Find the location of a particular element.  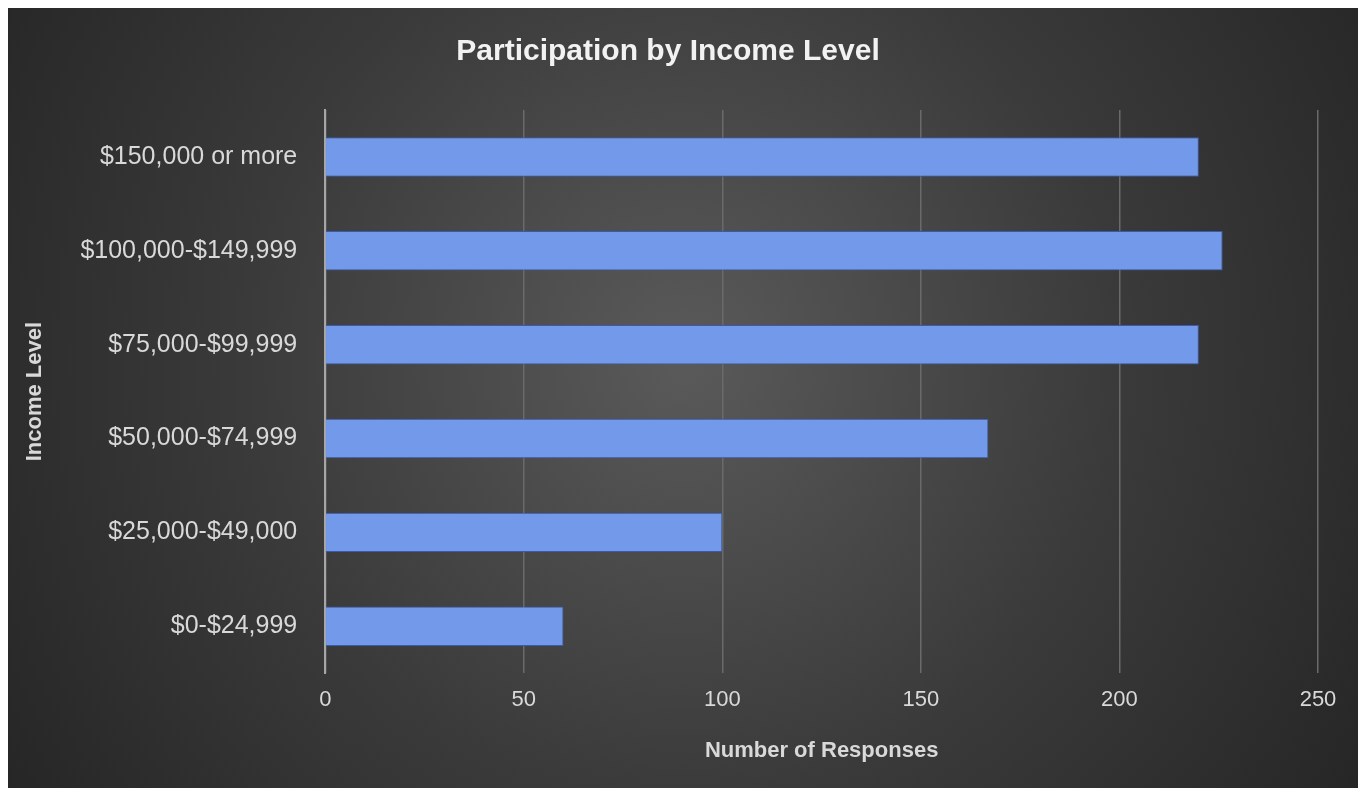

y-tick-label: $150,000 or more is located at coordinates (198, 154).